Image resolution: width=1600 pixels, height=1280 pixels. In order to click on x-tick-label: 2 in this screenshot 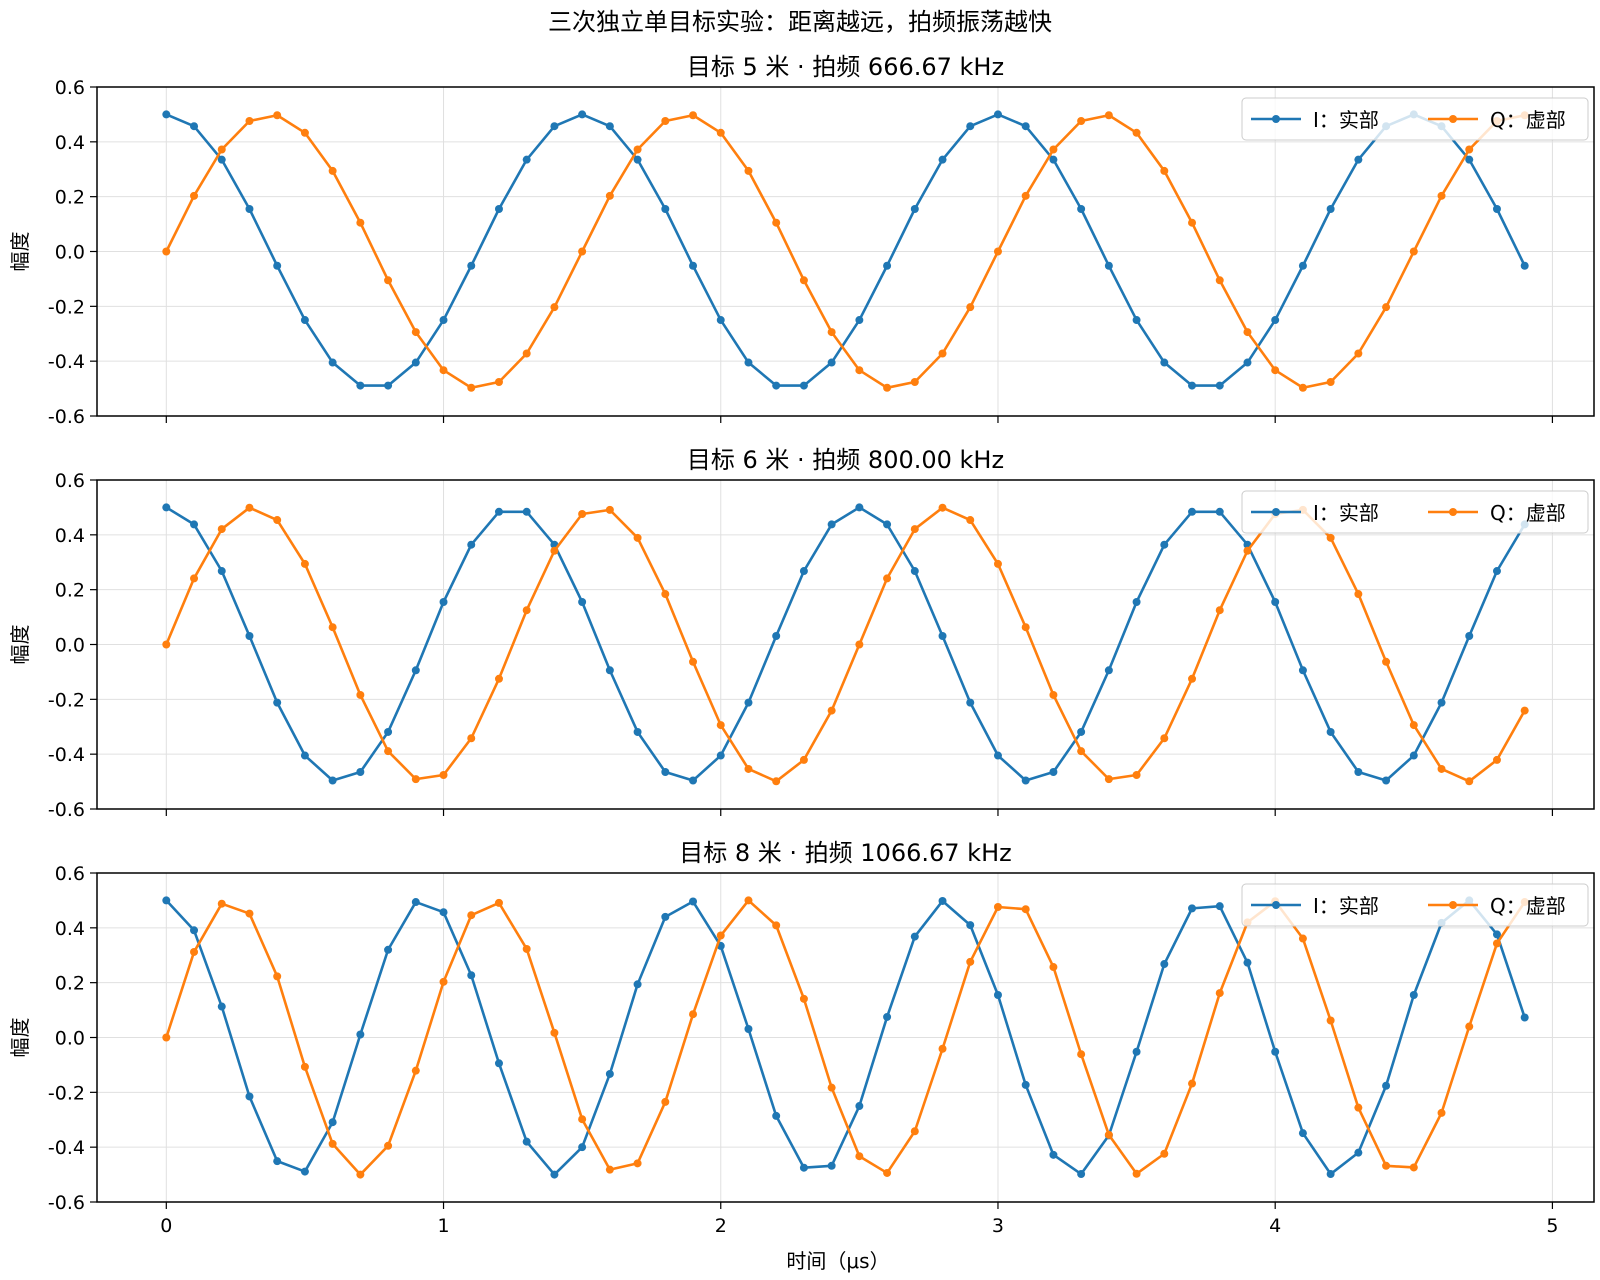, I will do `click(721, 1226)`.